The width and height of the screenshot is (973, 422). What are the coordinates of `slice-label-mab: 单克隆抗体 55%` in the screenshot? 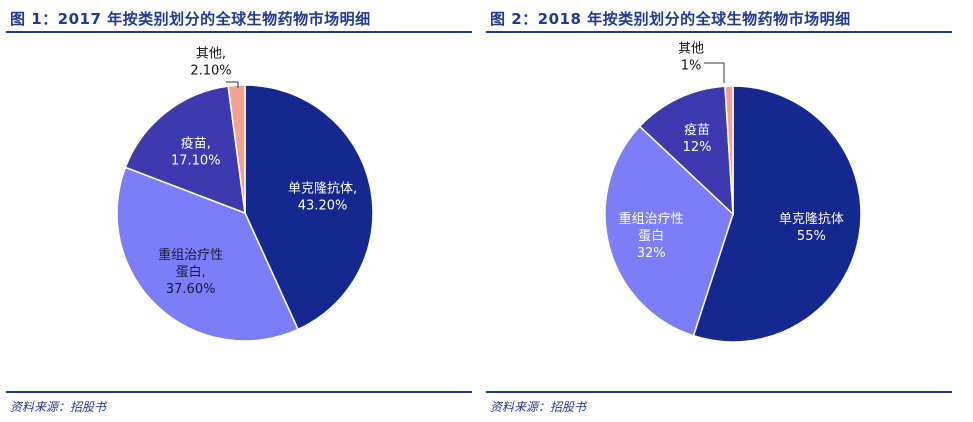 It's located at (811, 228).